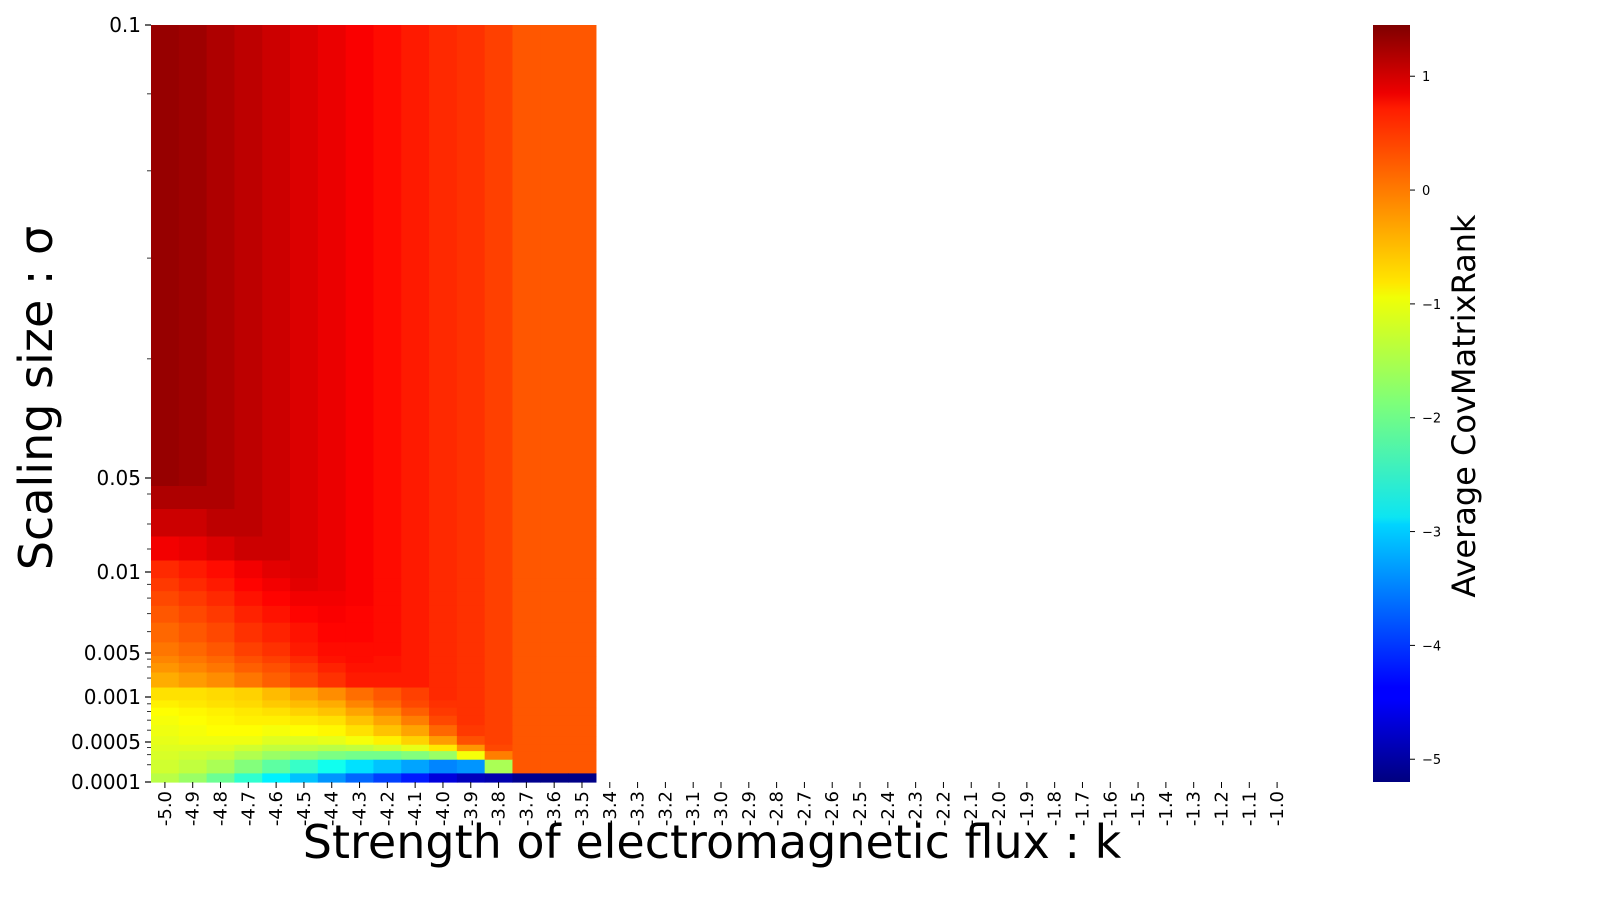  I want to click on x-tick-label: -3.2, so click(665, 808).